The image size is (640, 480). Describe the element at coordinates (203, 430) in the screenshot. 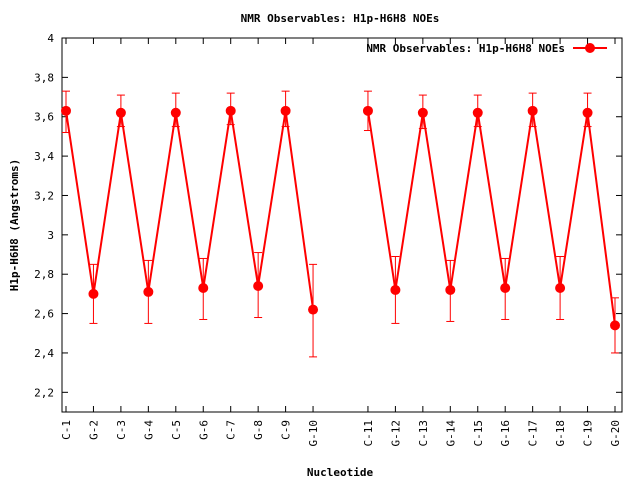

I see `x-tick-label: G-6` at that location.